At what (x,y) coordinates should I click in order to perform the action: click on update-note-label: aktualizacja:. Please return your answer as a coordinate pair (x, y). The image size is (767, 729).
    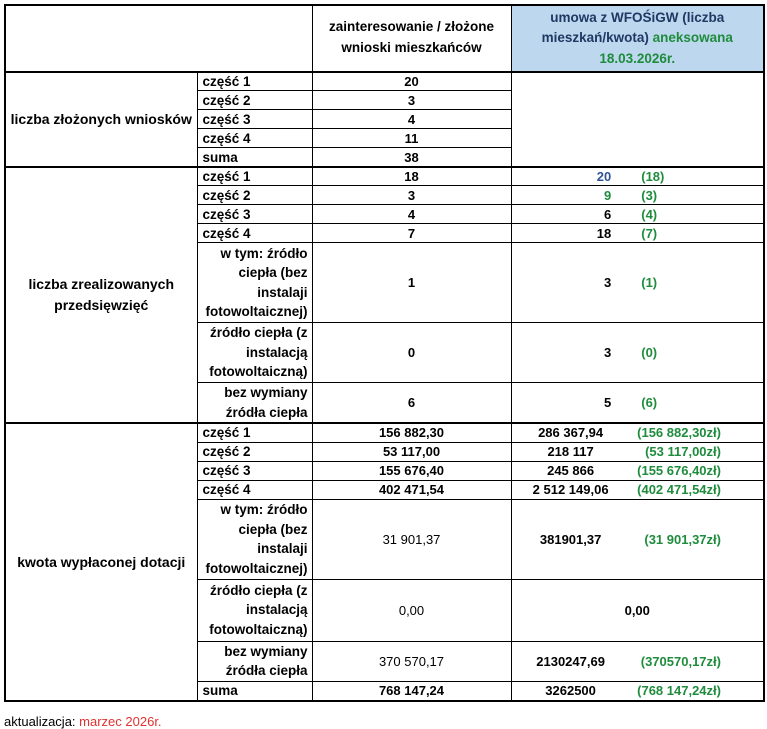
    Looking at the image, I should click on (40, 721).